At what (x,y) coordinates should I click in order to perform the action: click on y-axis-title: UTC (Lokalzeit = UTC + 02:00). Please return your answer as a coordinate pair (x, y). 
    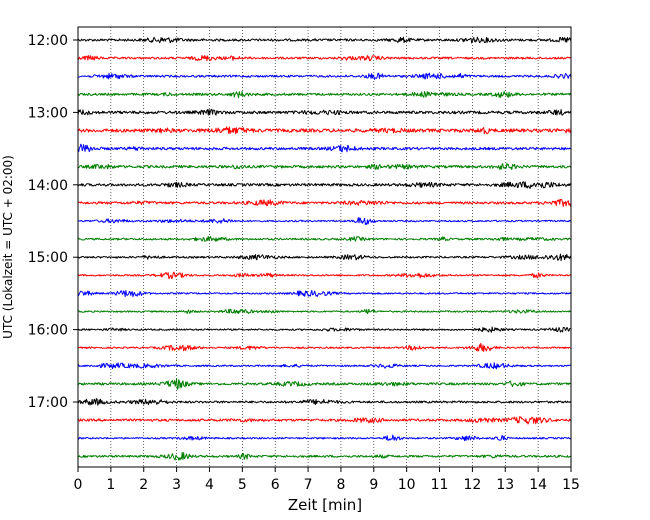
    Looking at the image, I should click on (8, 247).